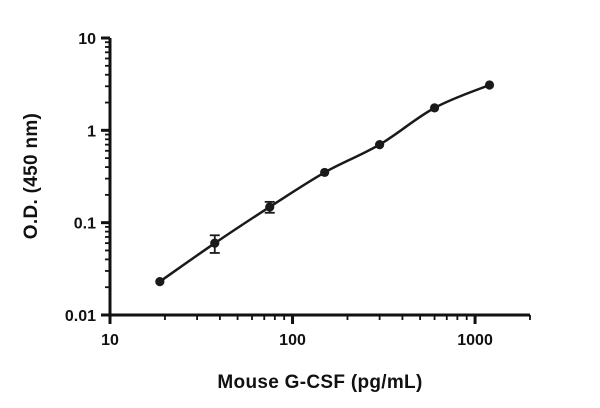  Describe the element at coordinates (31, 176) in the screenshot. I see `y-axis-title: O.D. (450 nm)` at that location.